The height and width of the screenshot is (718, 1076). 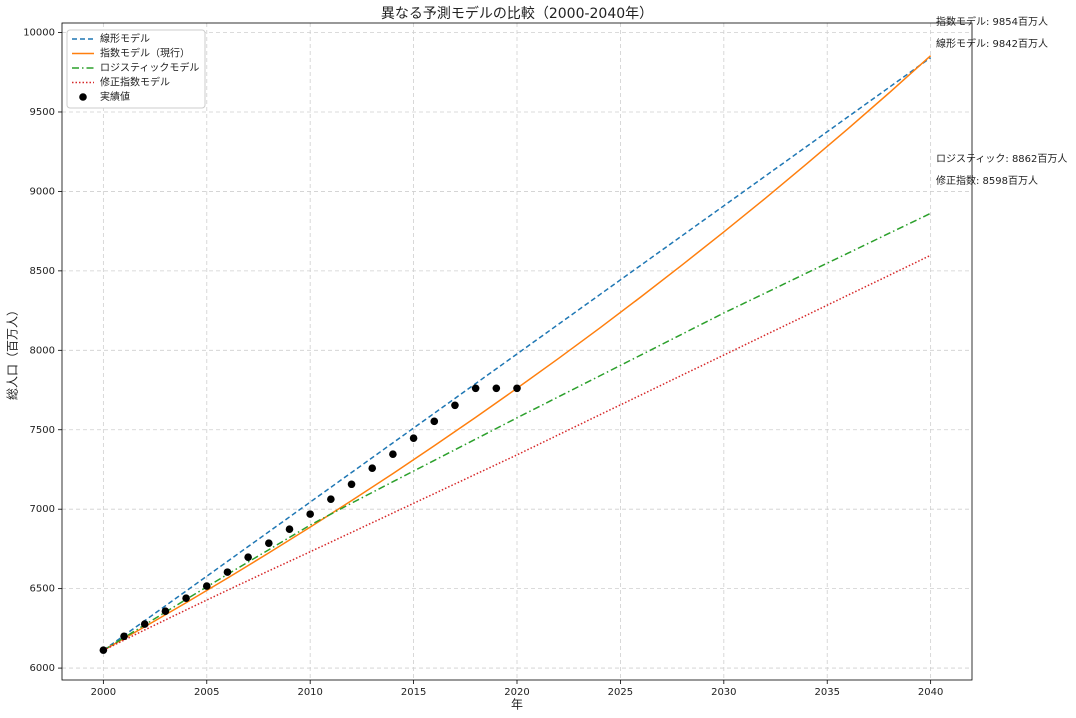 I want to click on x-tick-label: 2025, so click(x=620, y=692).